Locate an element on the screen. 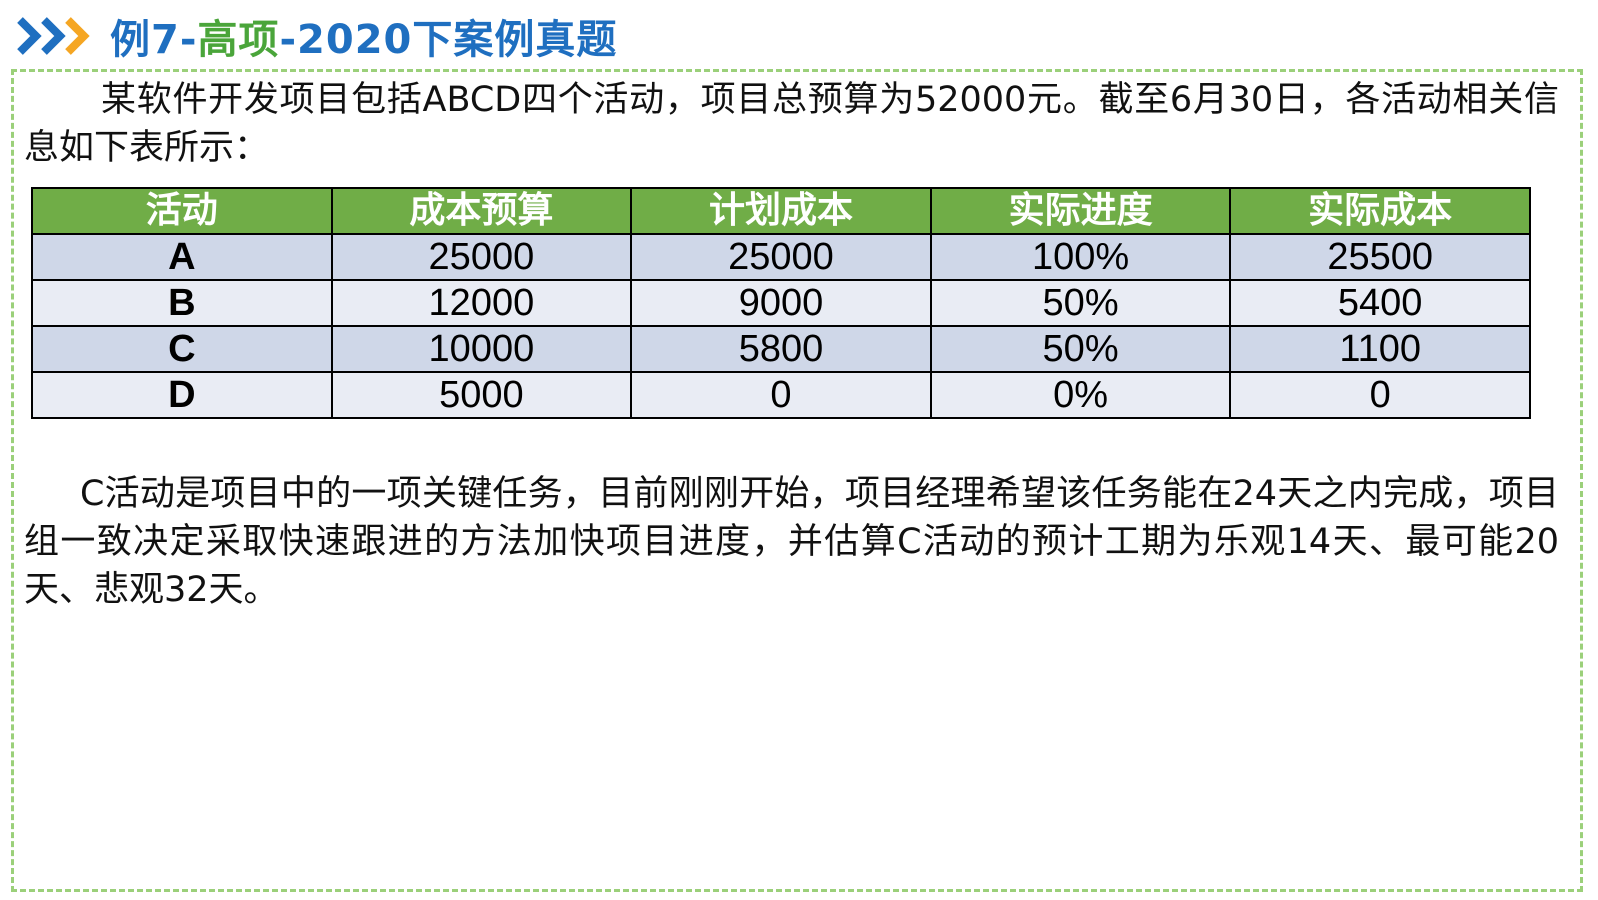 The image size is (1598, 900). cell-activity: A is located at coordinates (182, 257).